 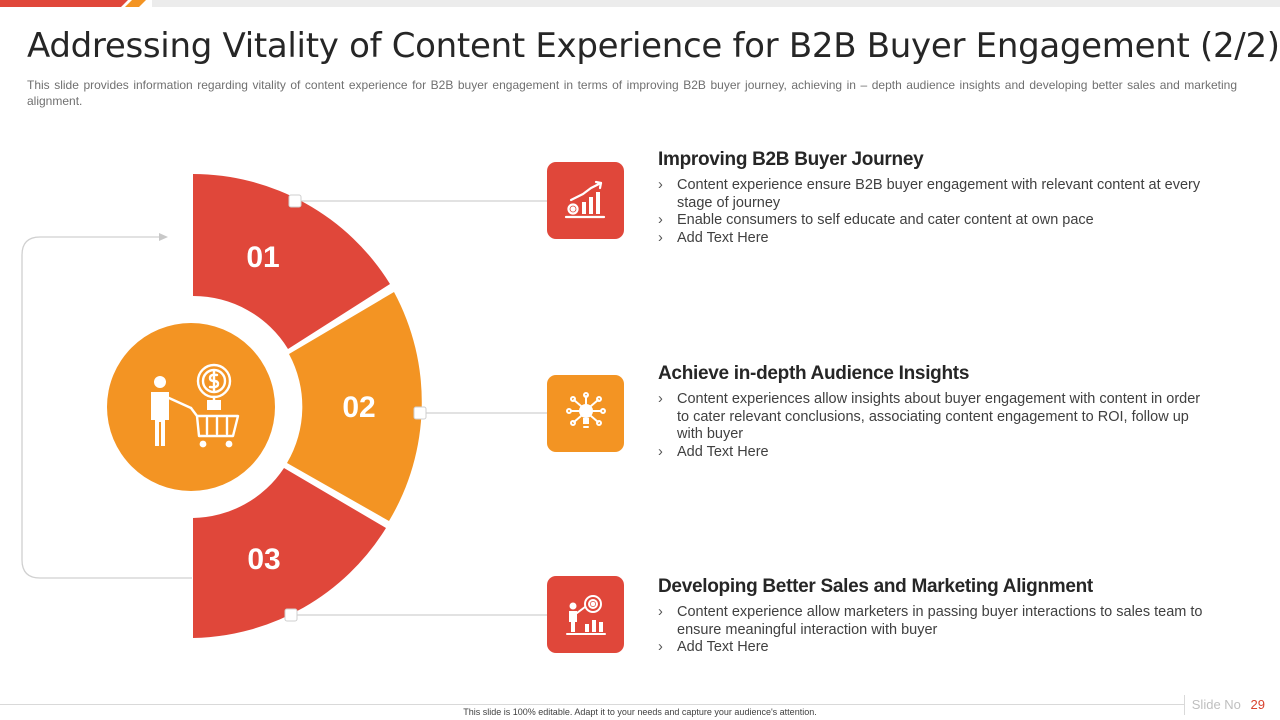 What do you see at coordinates (358, 407) in the screenshot?
I see `segment-number-02: 02` at bounding box center [358, 407].